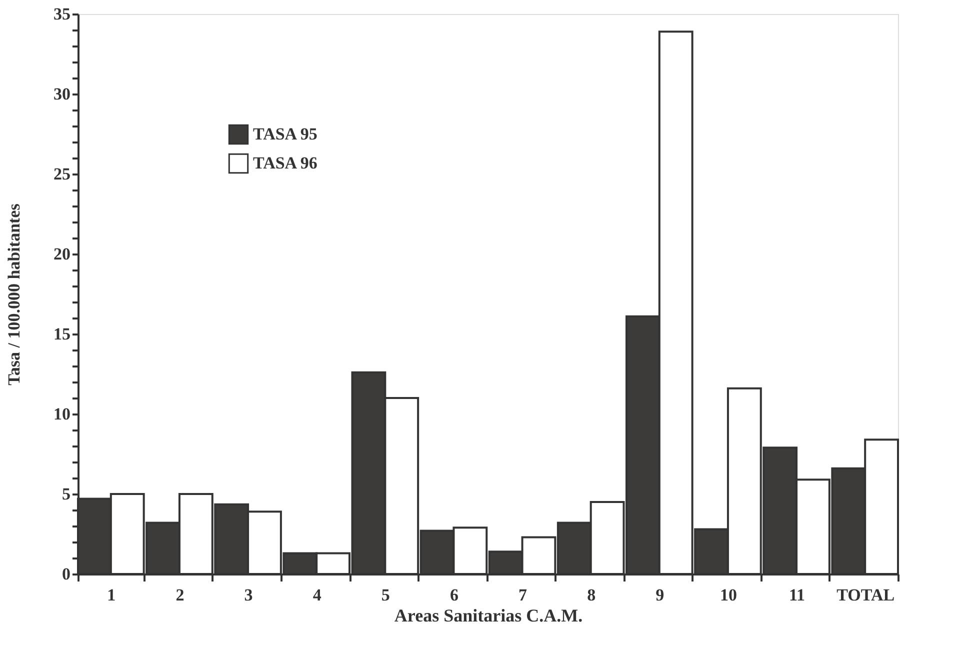 The height and width of the screenshot is (666, 973). Describe the element at coordinates (523, 595) in the screenshot. I see `x-tick-label: 7` at that location.